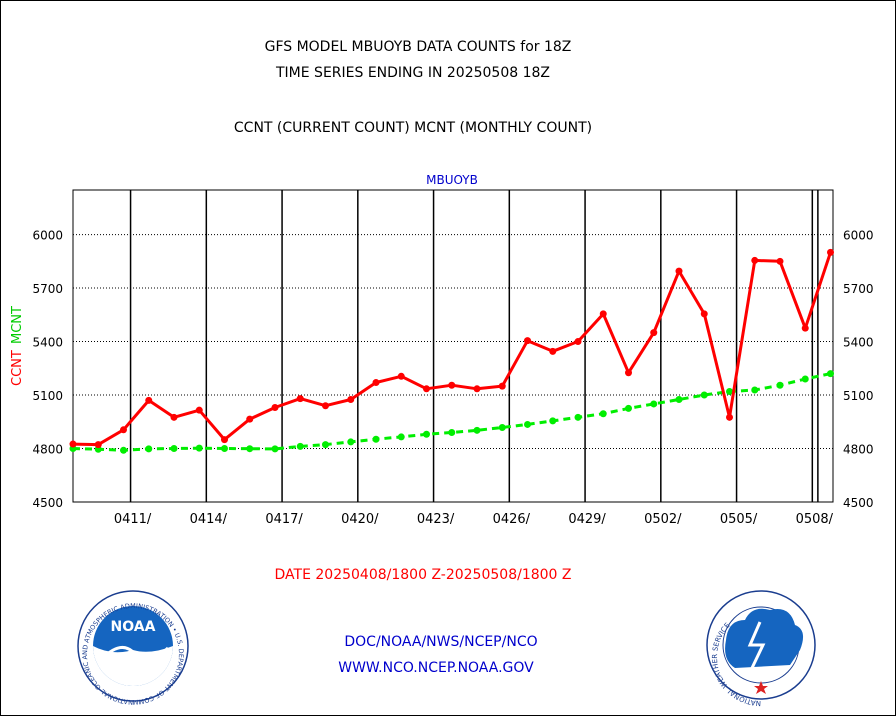  Describe the element at coordinates (452, 180) in the screenshot. I see `plot-title: MBUOYB` at that location.